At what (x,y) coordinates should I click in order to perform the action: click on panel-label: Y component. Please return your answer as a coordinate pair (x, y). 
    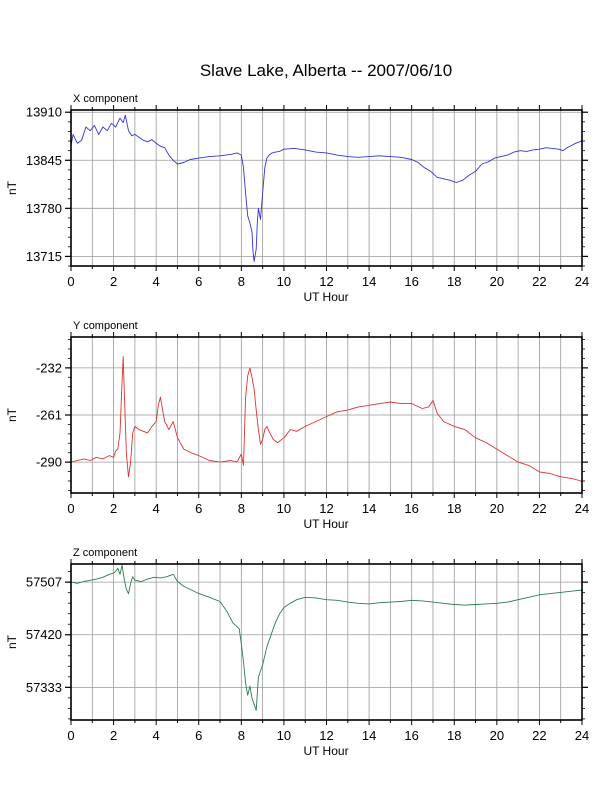
    Looking at the image, I should click on (105, 326).